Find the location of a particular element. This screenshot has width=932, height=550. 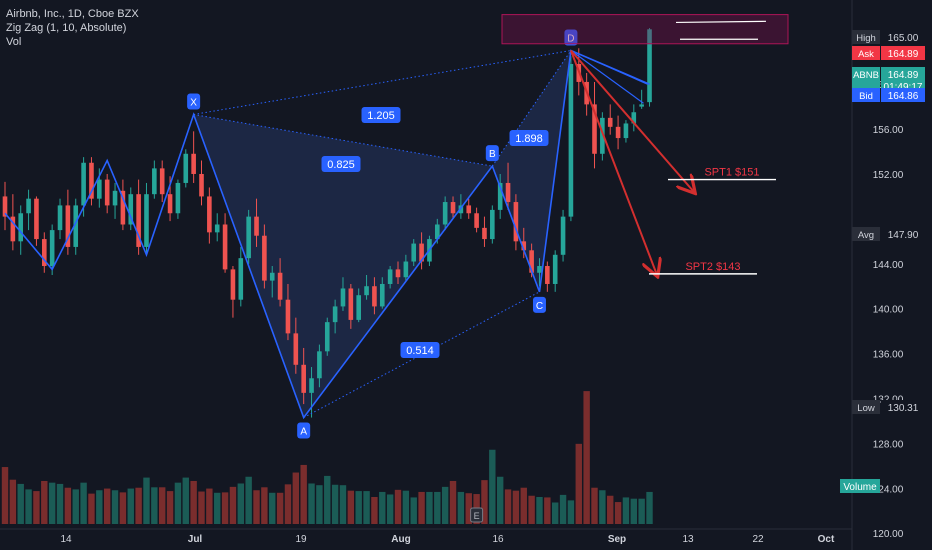

earnings-marker-box is located at coordinates (477, 515).